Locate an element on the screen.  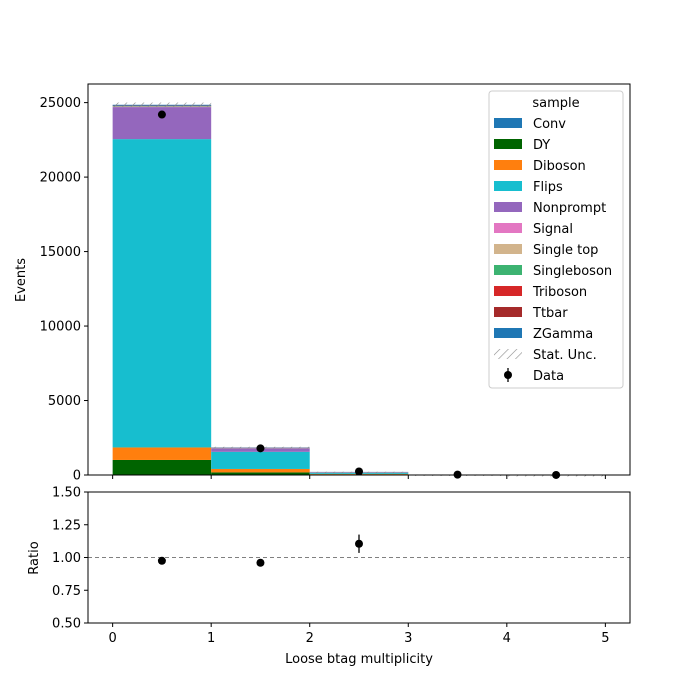
ratio-y-tick-label: 0.75 is located at coordinates (66, 591).